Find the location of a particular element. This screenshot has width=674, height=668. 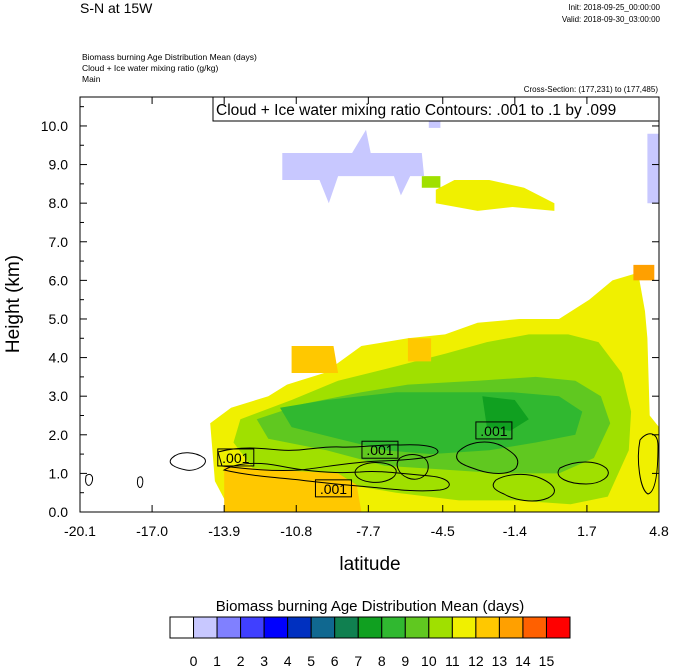

cloud-contours is located at coordinates (372, 467).